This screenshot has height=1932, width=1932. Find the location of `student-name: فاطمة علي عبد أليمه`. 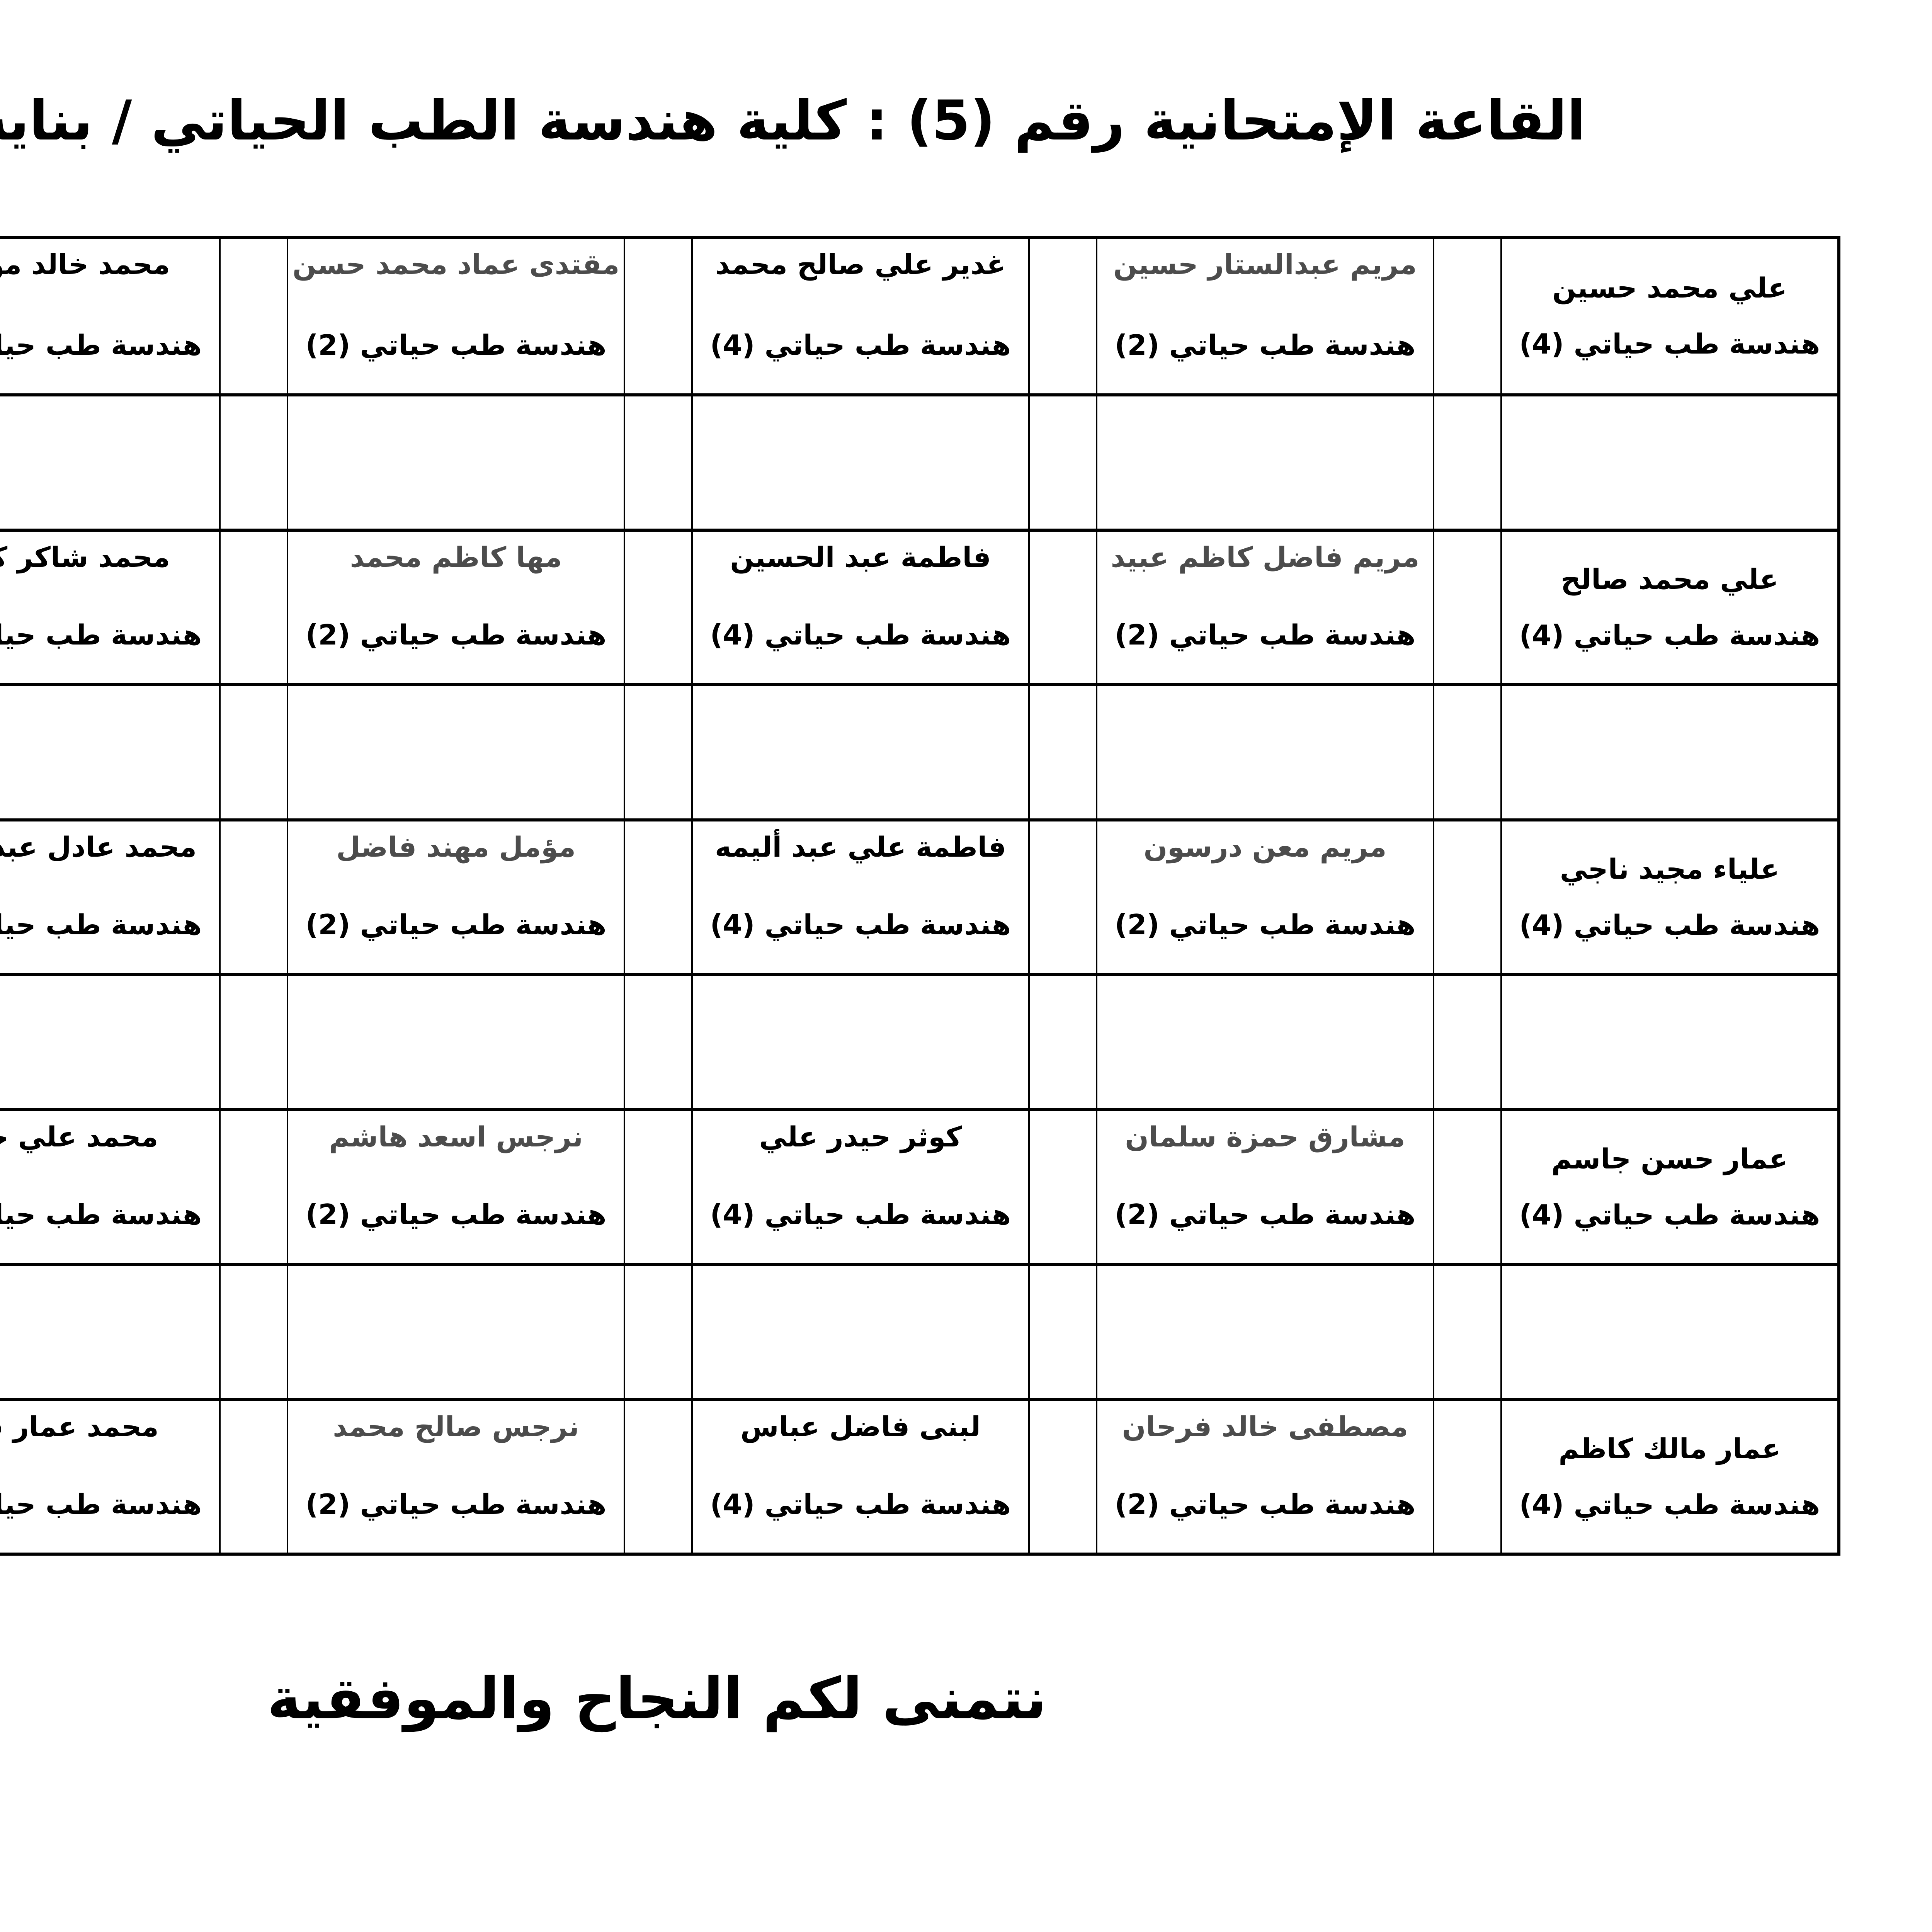

student-name: فاطمة علي عبد أليمه is located at coordinates (861, 847).